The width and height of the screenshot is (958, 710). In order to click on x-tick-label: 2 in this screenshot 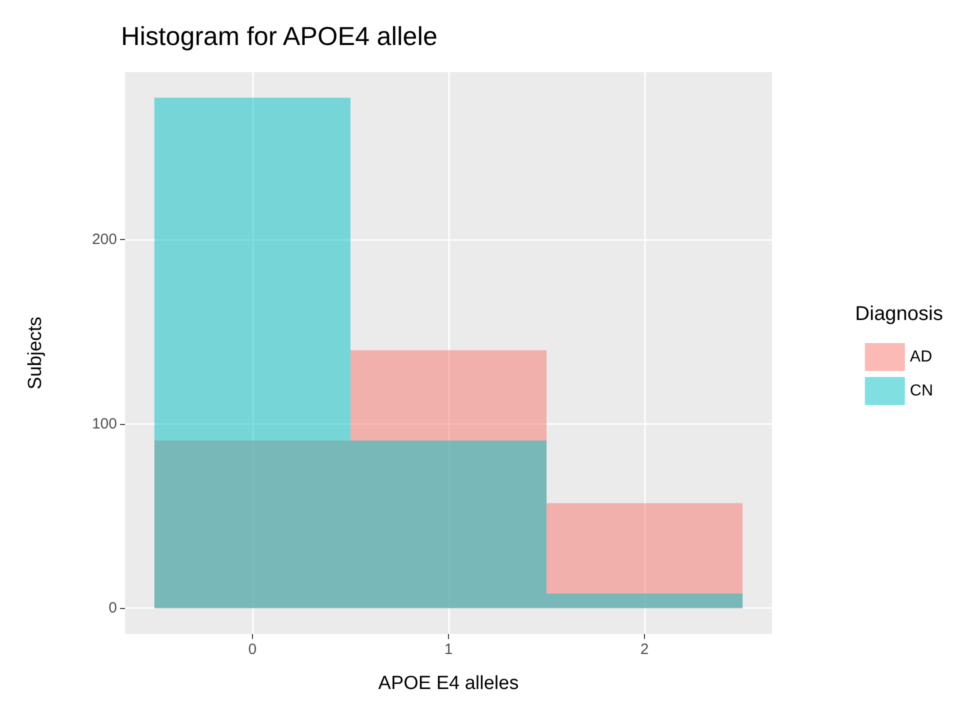, I will do `click(644, 649)`.